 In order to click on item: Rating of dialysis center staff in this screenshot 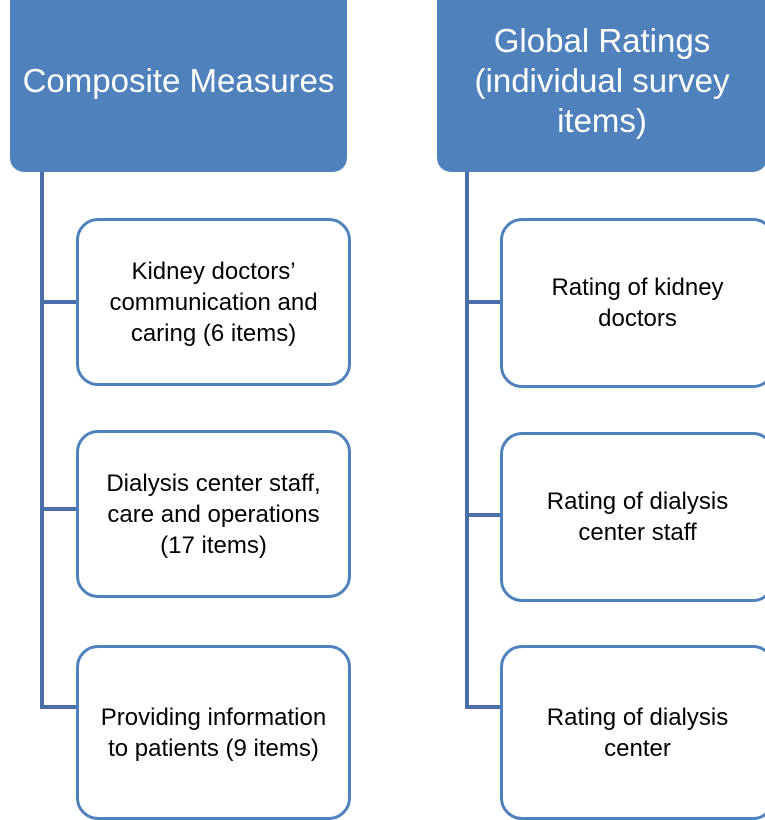, I will do `click(632, 517)`.